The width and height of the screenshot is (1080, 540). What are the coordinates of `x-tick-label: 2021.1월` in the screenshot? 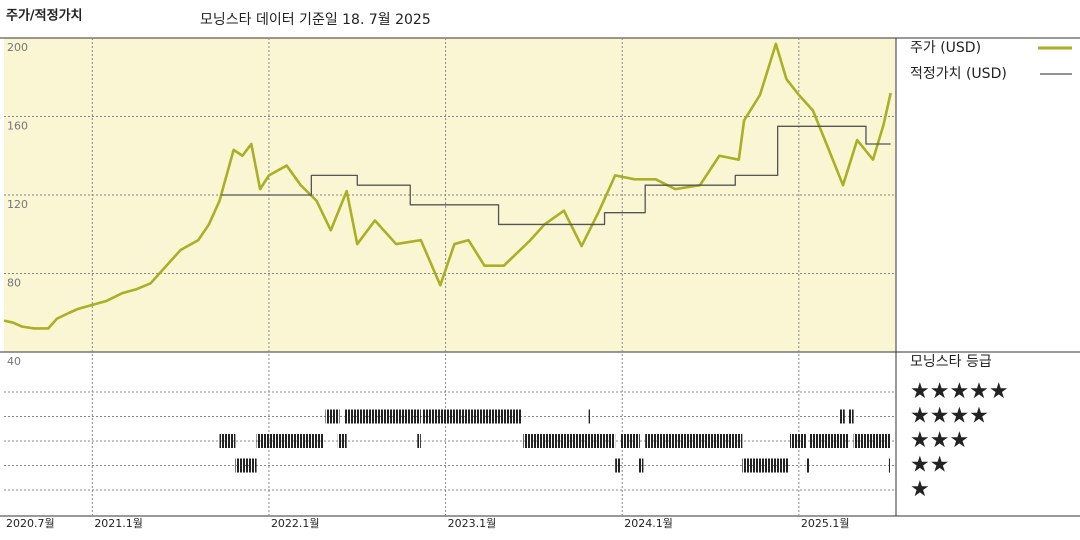 It's located at (118, 523).